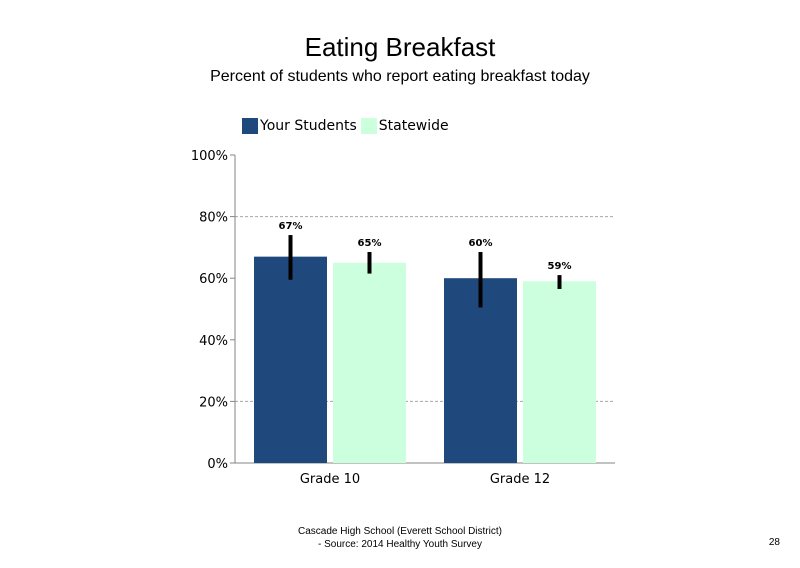 This screenshot has width=800, height=568. I want to click on y-tick-label: 100%, so click(209, 156).